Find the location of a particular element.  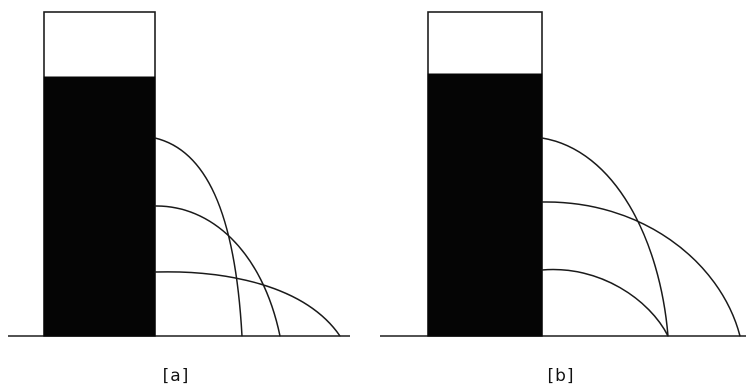

panel-b-label: [b] is located at coordinates (561, 376).